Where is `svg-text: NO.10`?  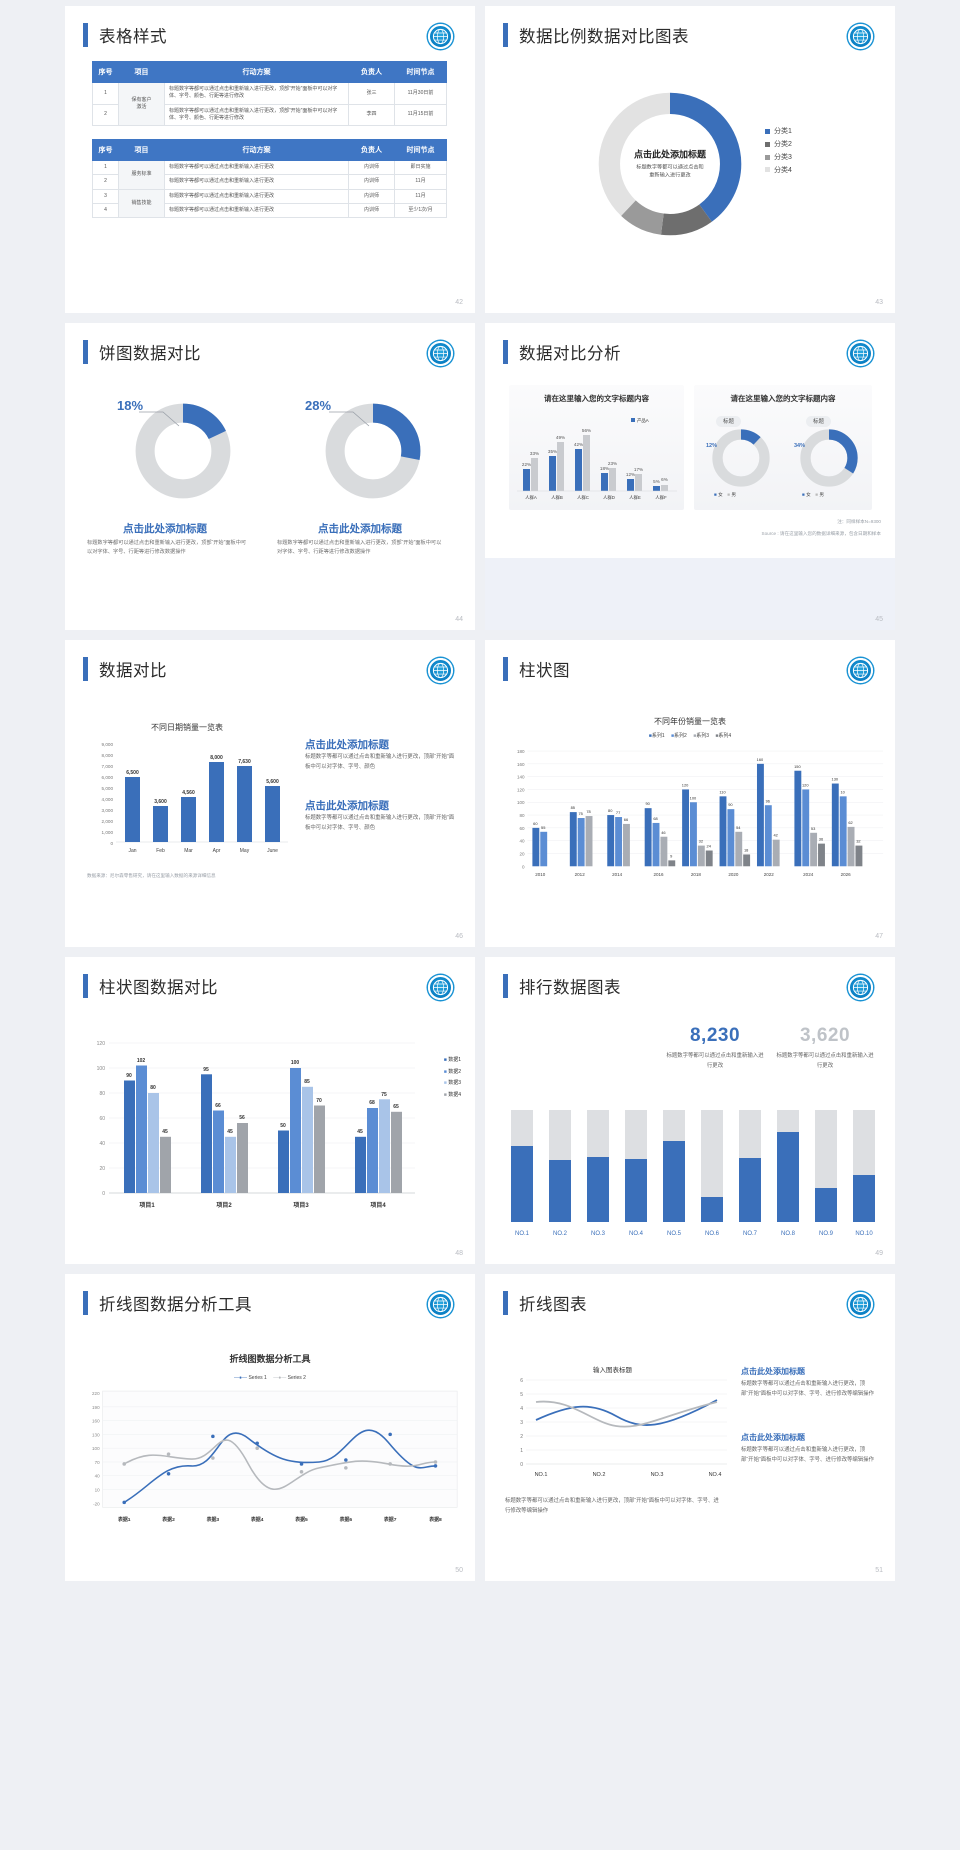 svg-text: NO.10 is located at coordinates (864, 1234).